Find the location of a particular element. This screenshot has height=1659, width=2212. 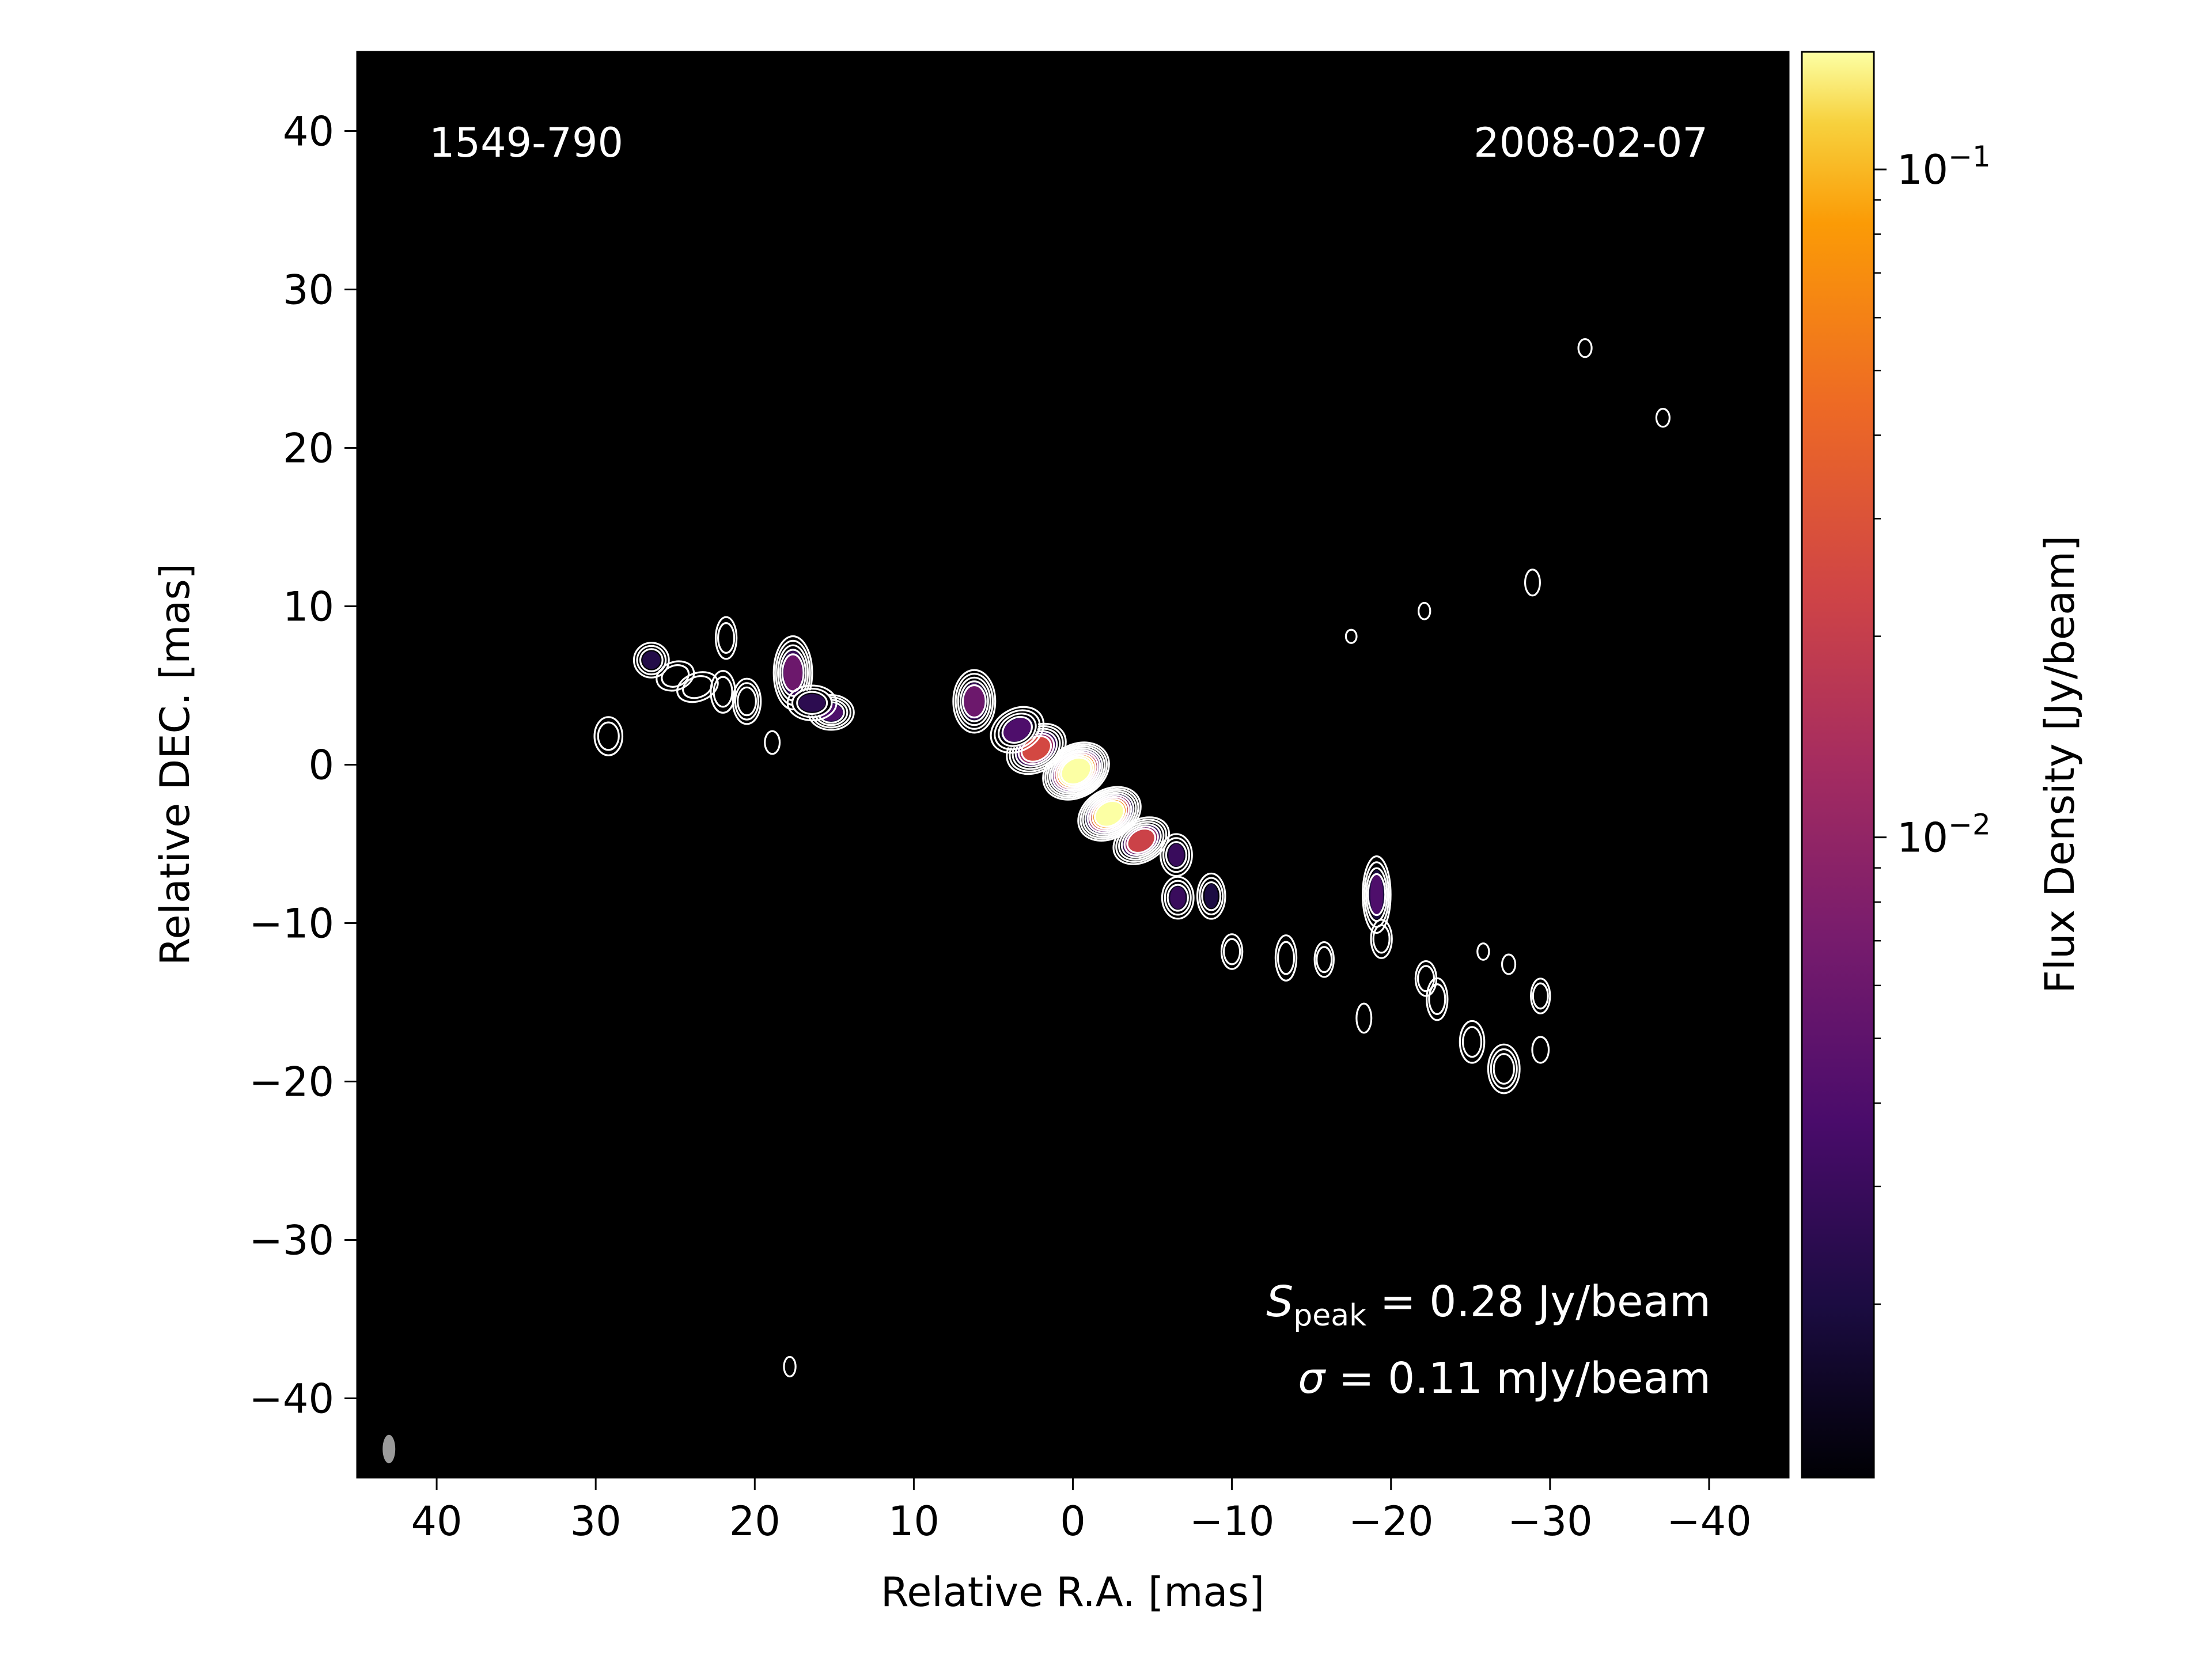

y-tick-label: −30 is located at coordinates (291, 1240).